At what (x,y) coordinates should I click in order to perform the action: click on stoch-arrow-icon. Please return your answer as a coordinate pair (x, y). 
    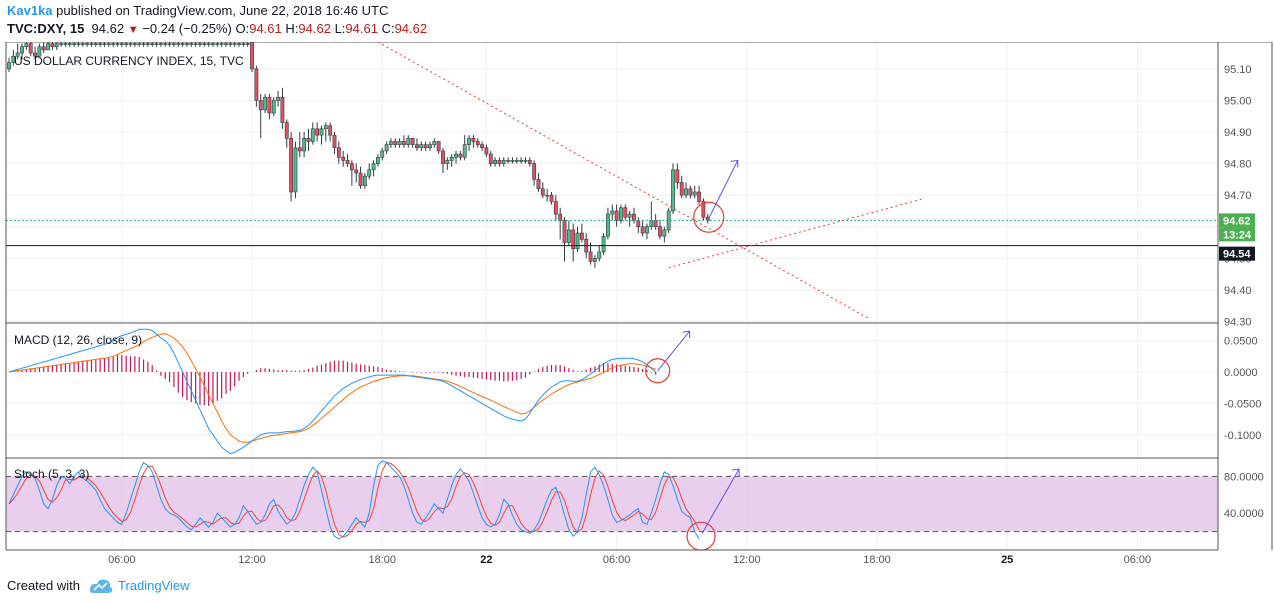
    Looking at the image, I should click on (720, 501).